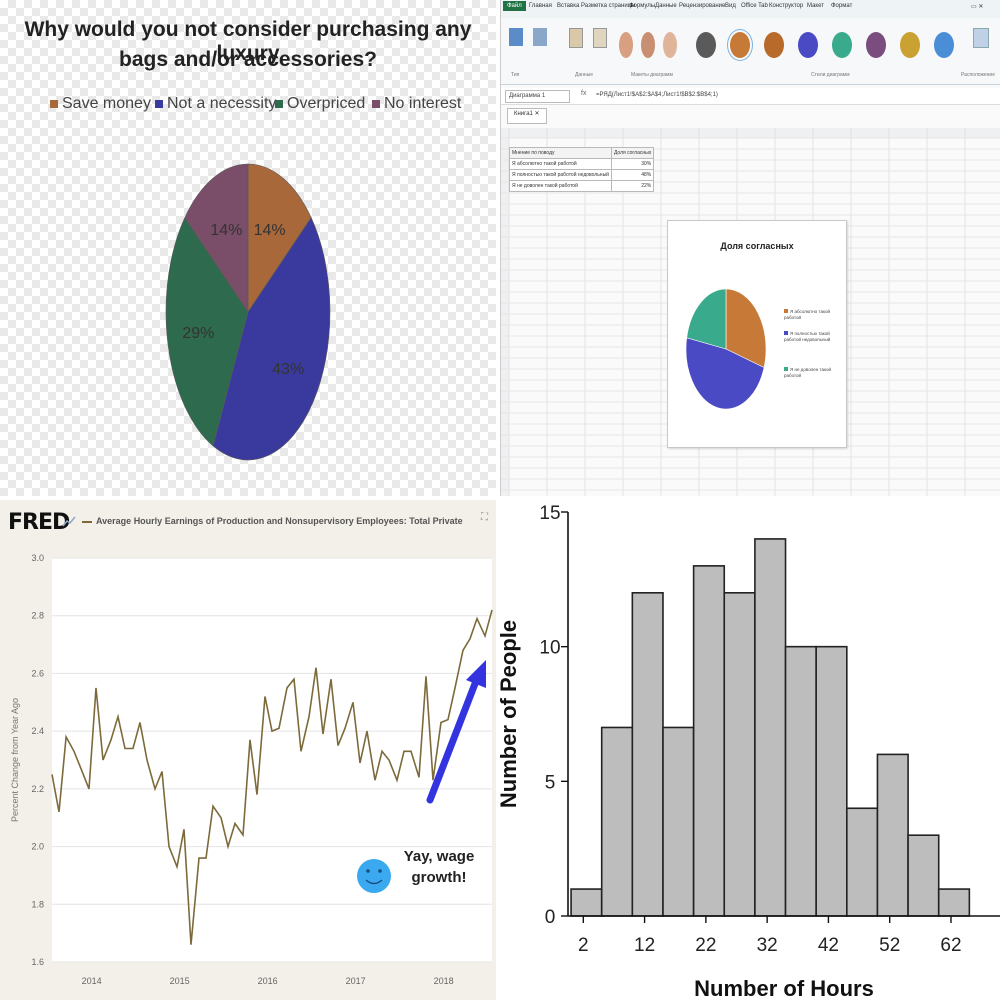 This screenshot has height=1000, width=1000. Describe the element at coordinates (505, 312) in the screenshot. I see `row-header-column` at that location.